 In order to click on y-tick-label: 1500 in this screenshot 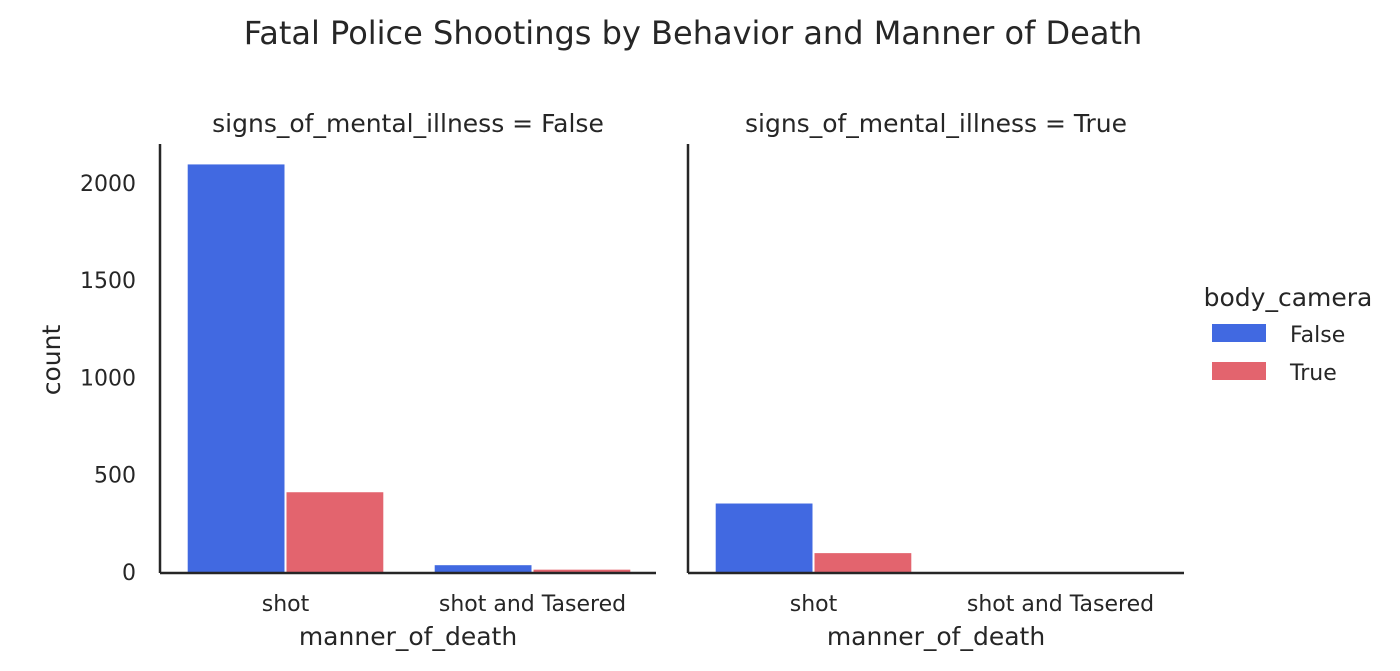, I will do `click(108, 281)`.